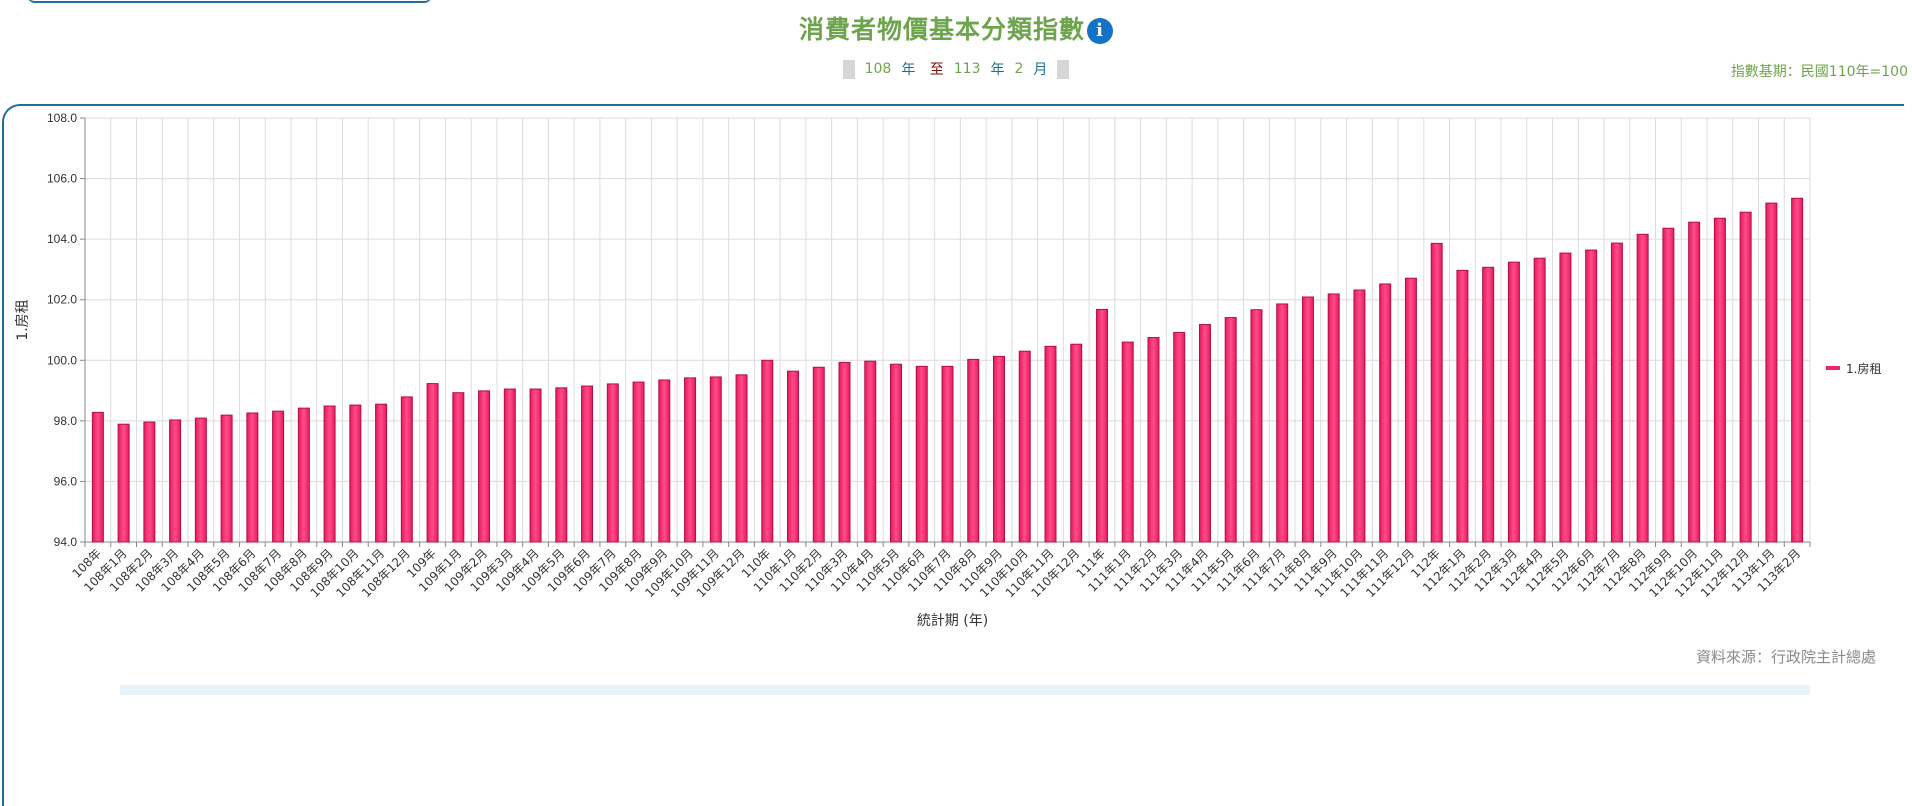 The width and height of the screenshot is (1912, 806). What do you see at coordinates (62, 360) in the screenshot?
I see `y-tick-label: 100.0` at bounding box center [62, 360].